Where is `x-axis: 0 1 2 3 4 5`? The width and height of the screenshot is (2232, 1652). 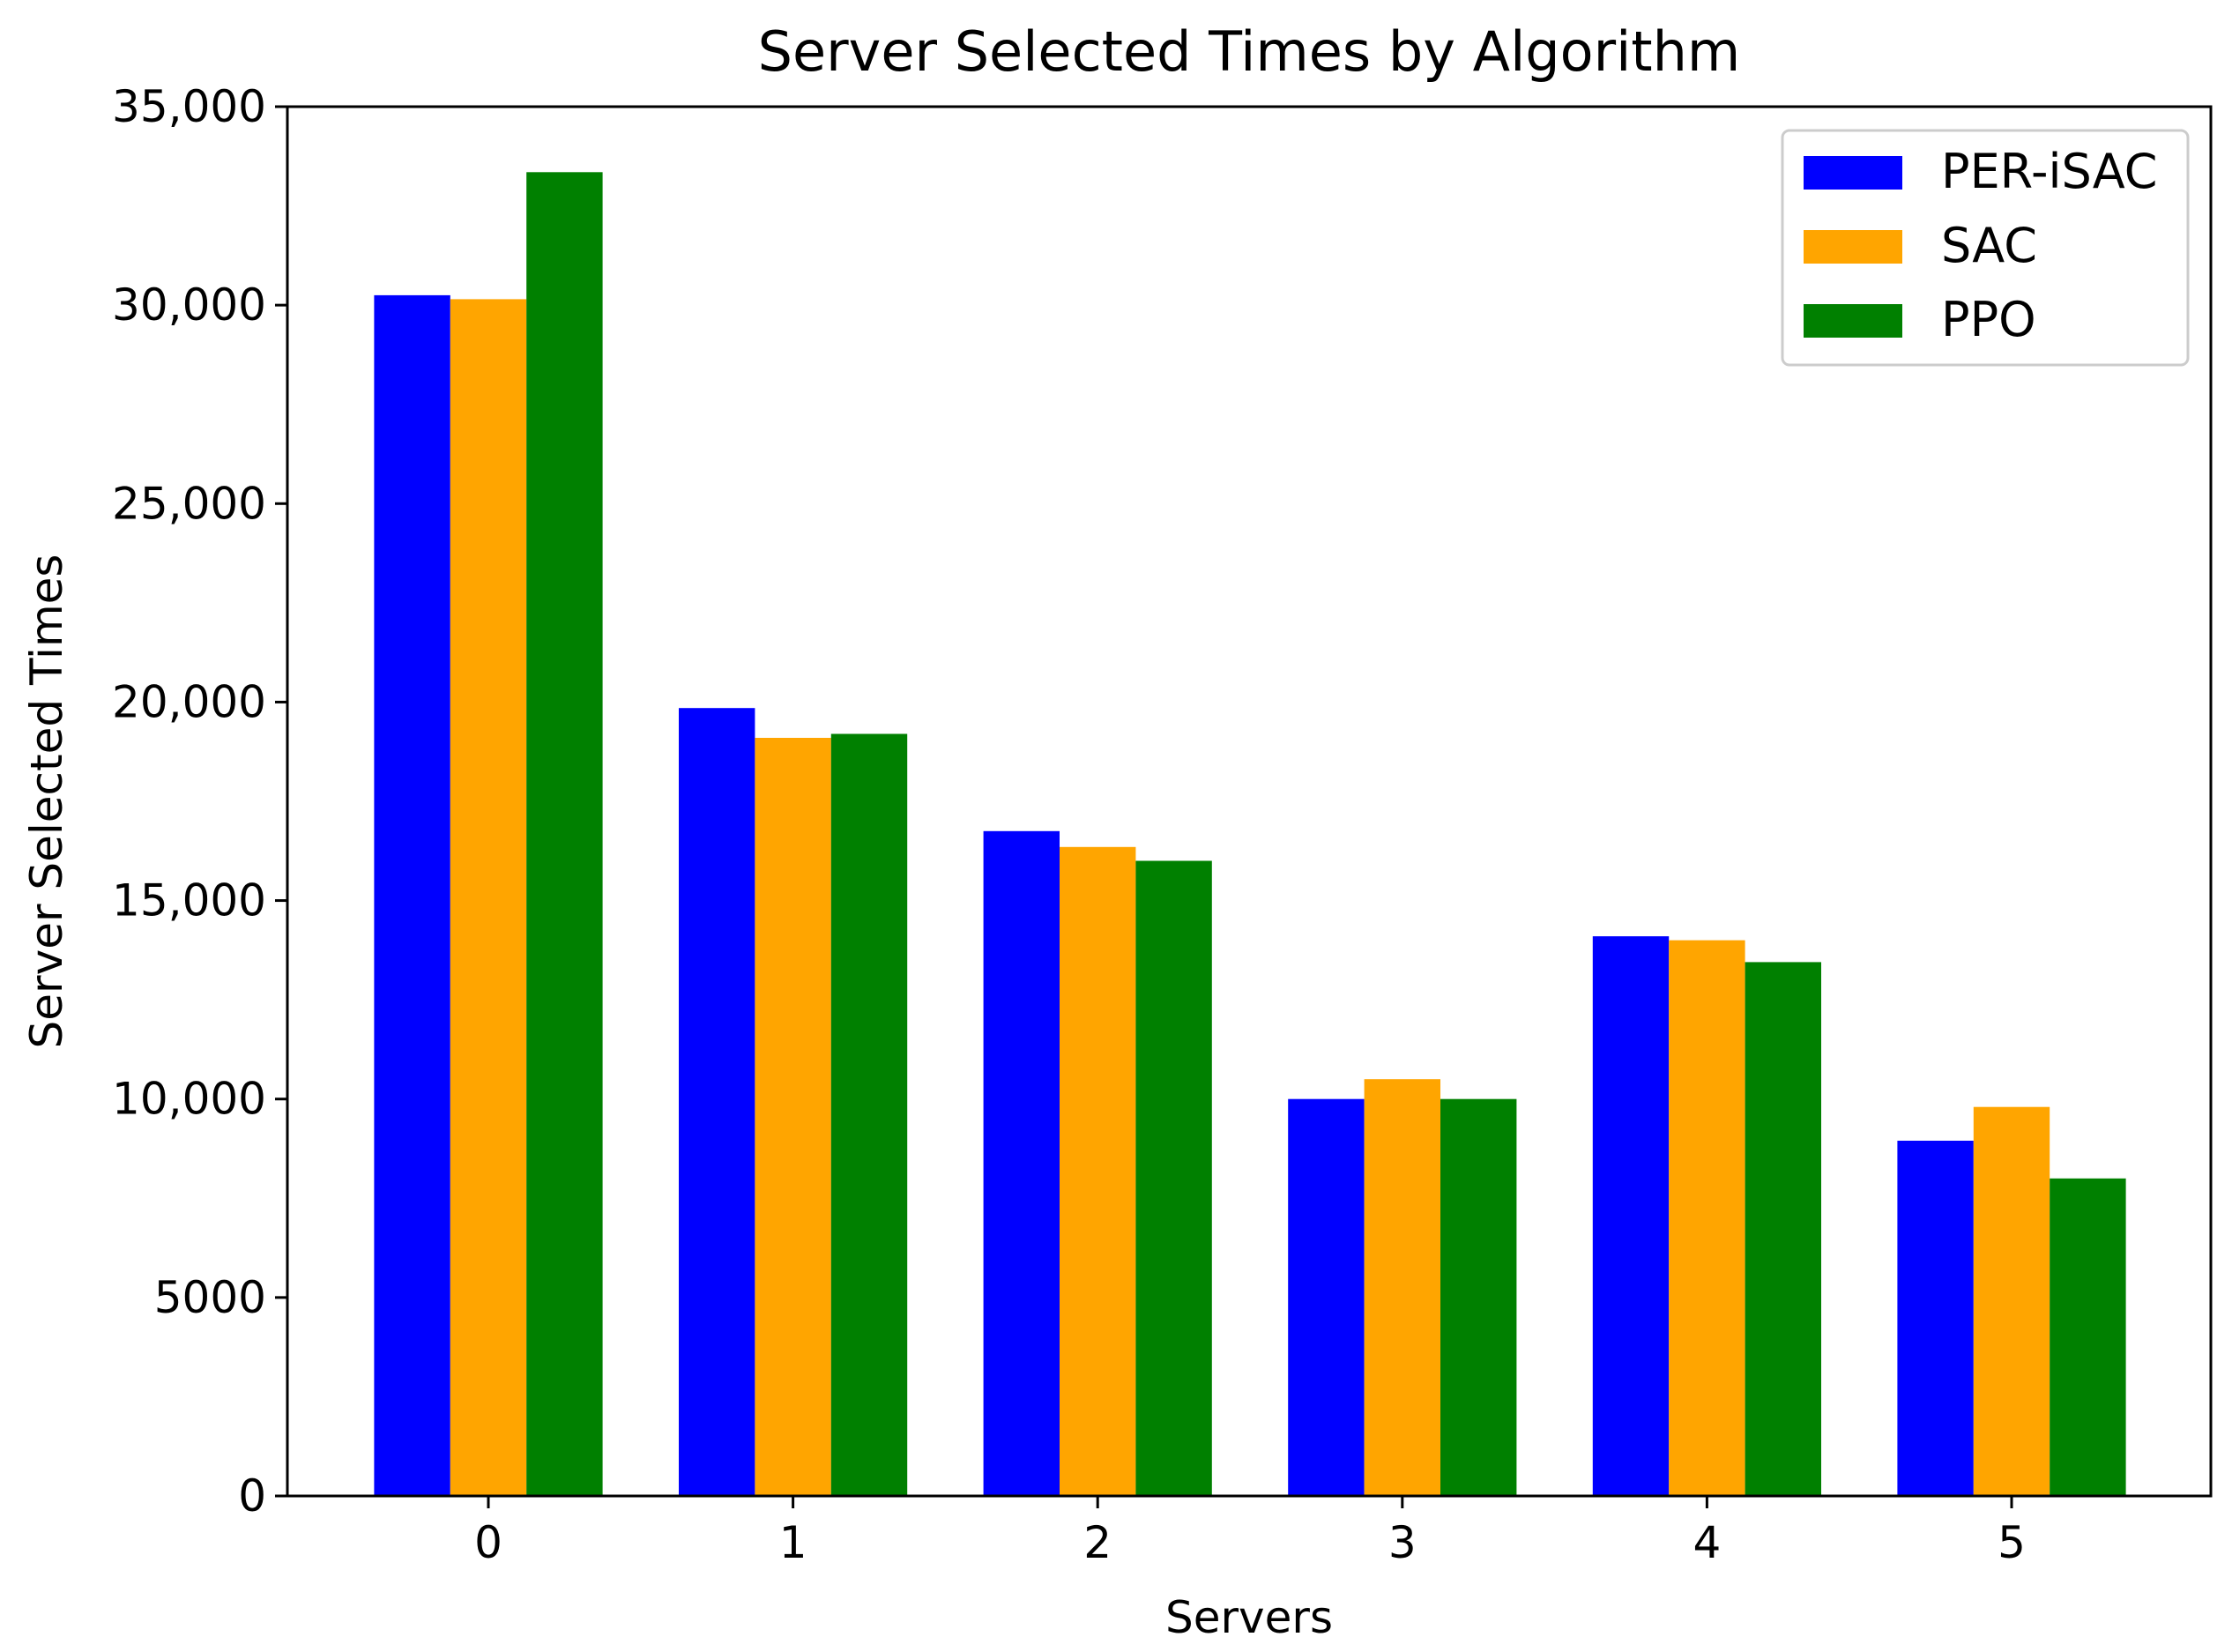
x-axis: 0 1 2 3 4 5 is located at coordinates (1250, 1532).